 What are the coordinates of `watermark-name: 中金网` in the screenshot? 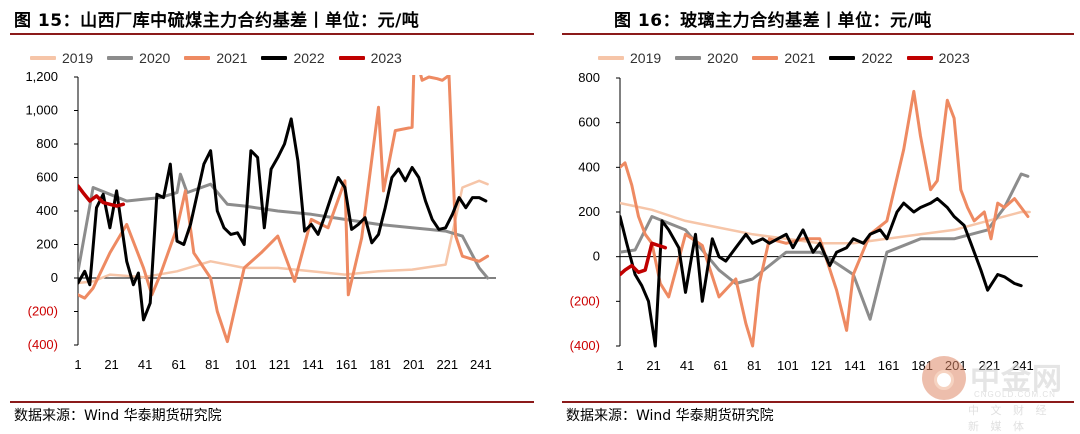 It's located at (1016, 379).